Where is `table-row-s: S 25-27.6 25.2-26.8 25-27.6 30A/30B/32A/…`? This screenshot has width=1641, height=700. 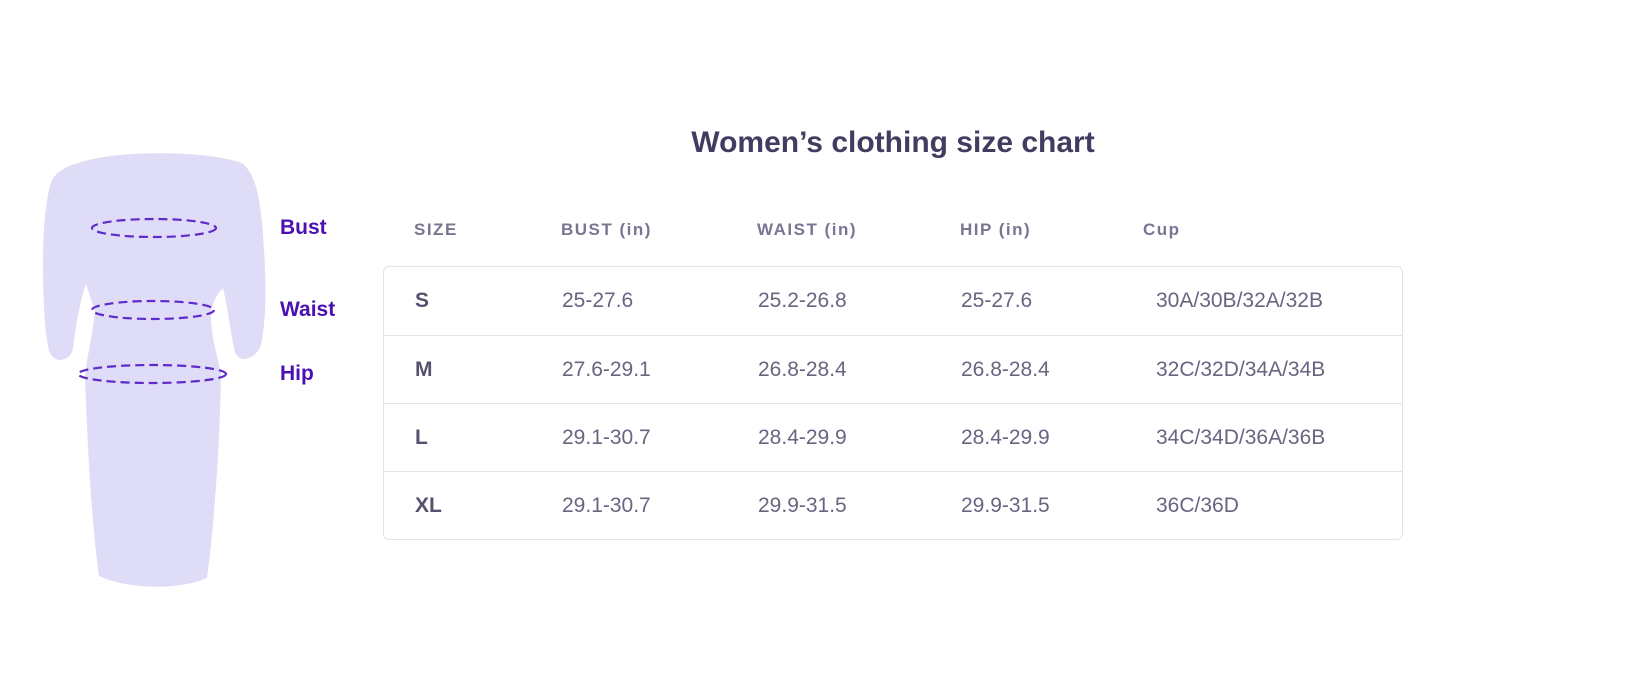 table-row-s: S 25-27.6 25.2-26.8 25-27.6 30A/30B/32A/… is located at coordinates (893, 301).